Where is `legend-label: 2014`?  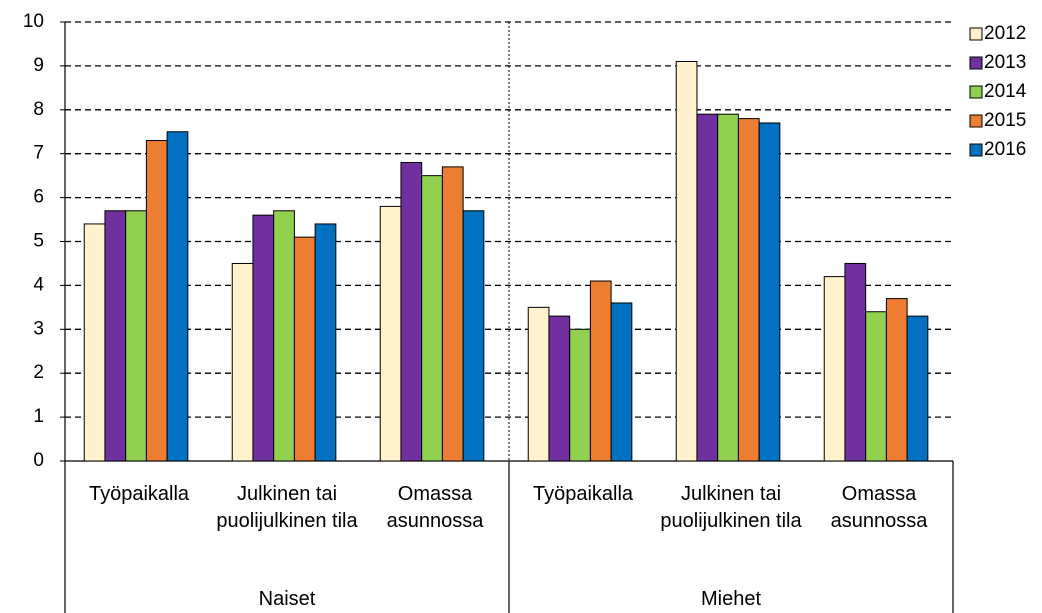
legend-label: 2014 is located at coordinates (1005, 91).